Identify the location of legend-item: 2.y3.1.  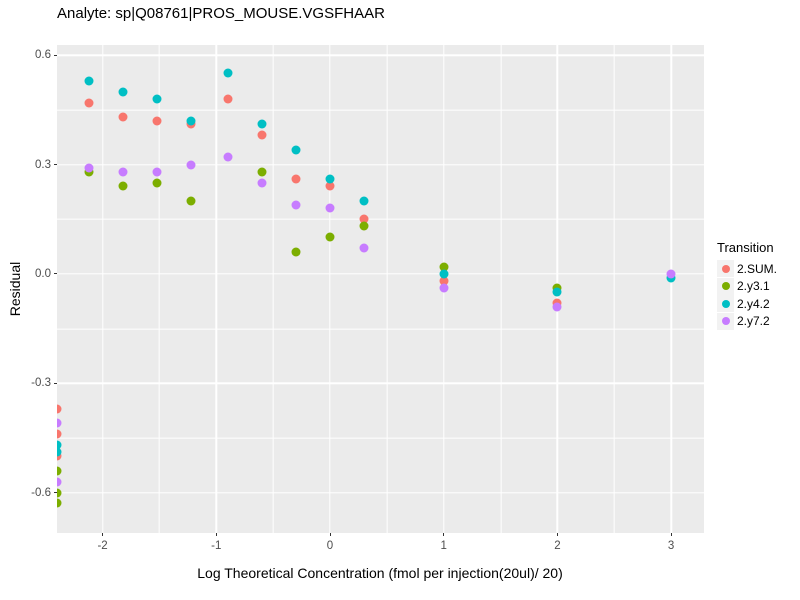
(747, 286).